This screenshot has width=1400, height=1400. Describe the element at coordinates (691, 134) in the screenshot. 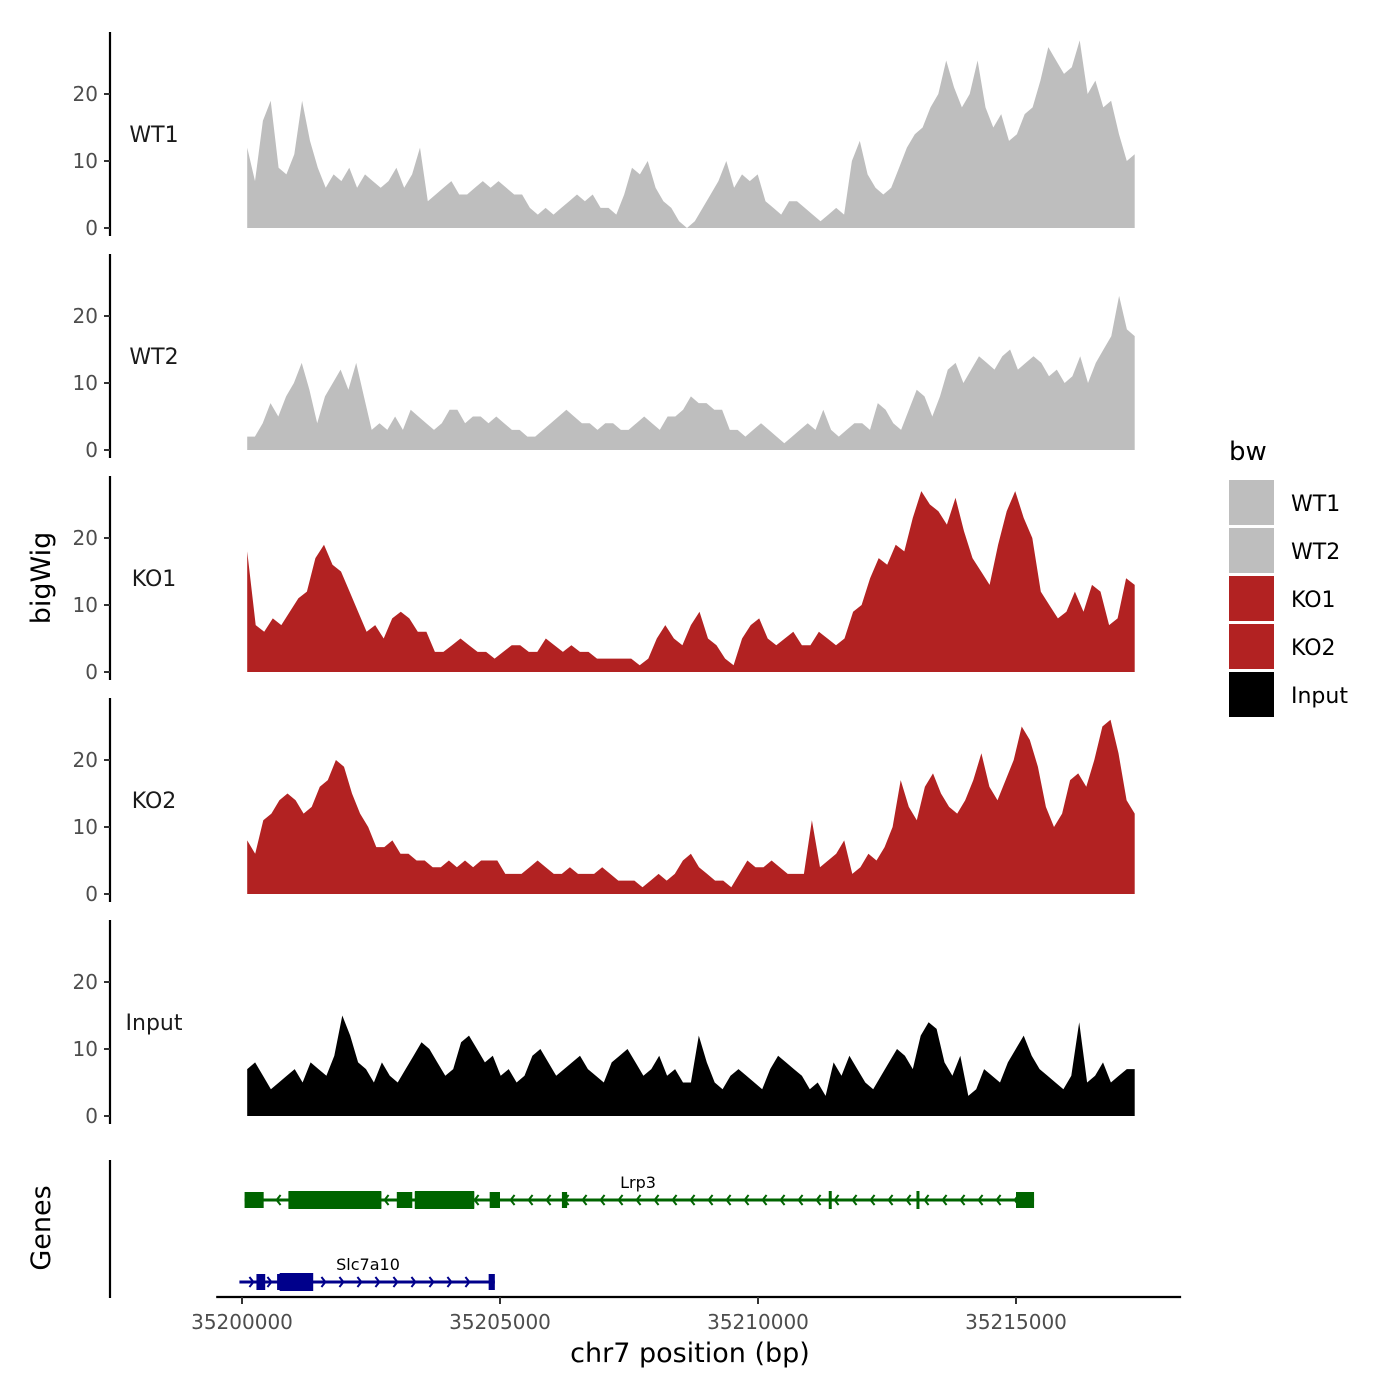

I see `area-wt1` at that location.